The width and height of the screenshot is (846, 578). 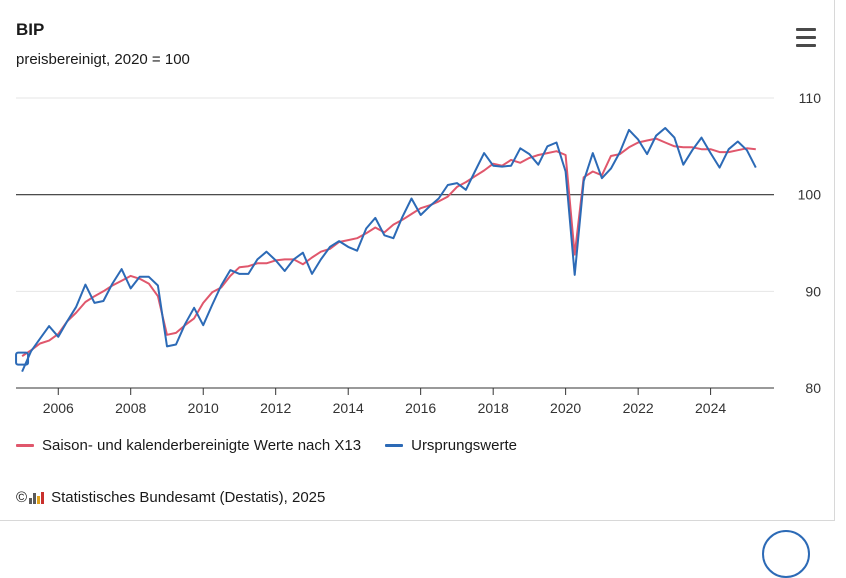 I want to click on point-marker, so click(x=22, y=358).